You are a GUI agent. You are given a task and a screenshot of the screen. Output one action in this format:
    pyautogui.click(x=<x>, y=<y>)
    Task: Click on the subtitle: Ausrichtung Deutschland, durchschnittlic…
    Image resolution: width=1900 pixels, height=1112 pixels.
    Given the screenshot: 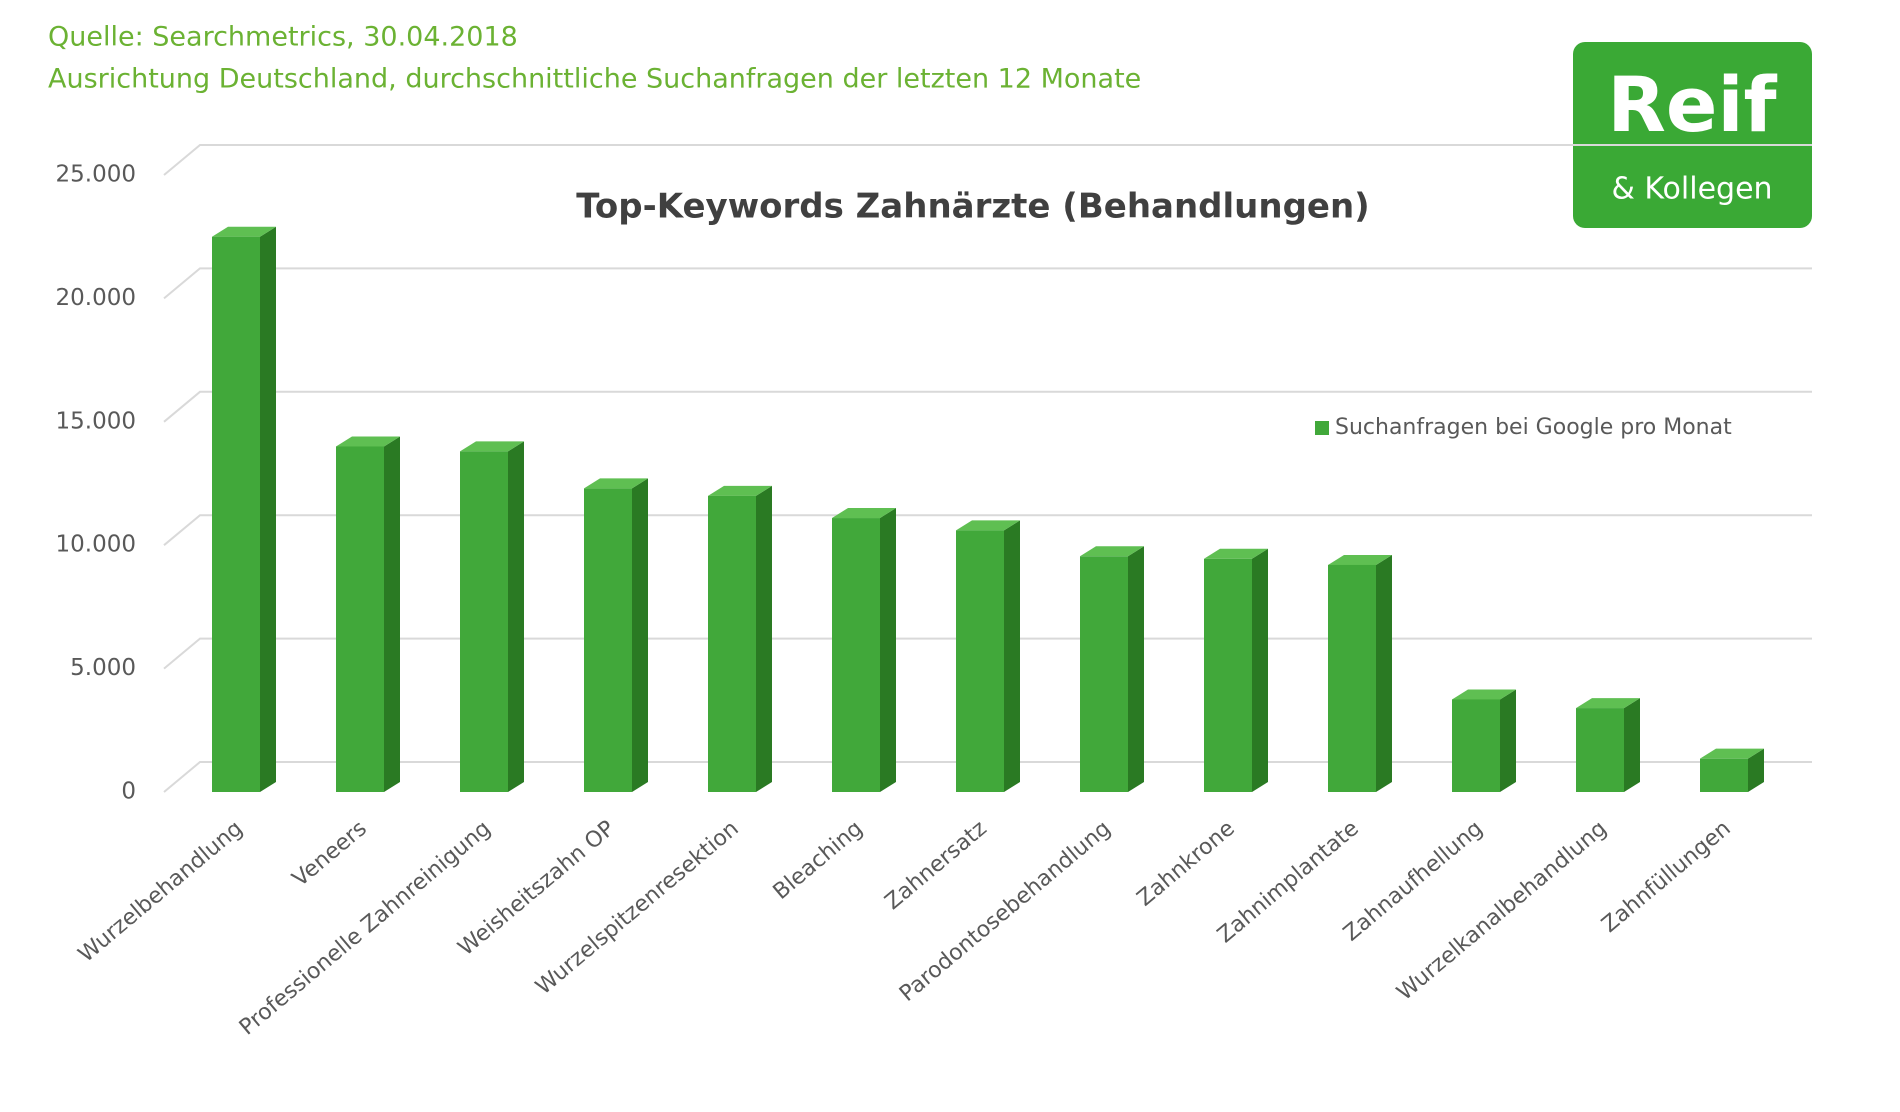 What is the action you would take?
    pyautogui.click(x=594, y=79)
    